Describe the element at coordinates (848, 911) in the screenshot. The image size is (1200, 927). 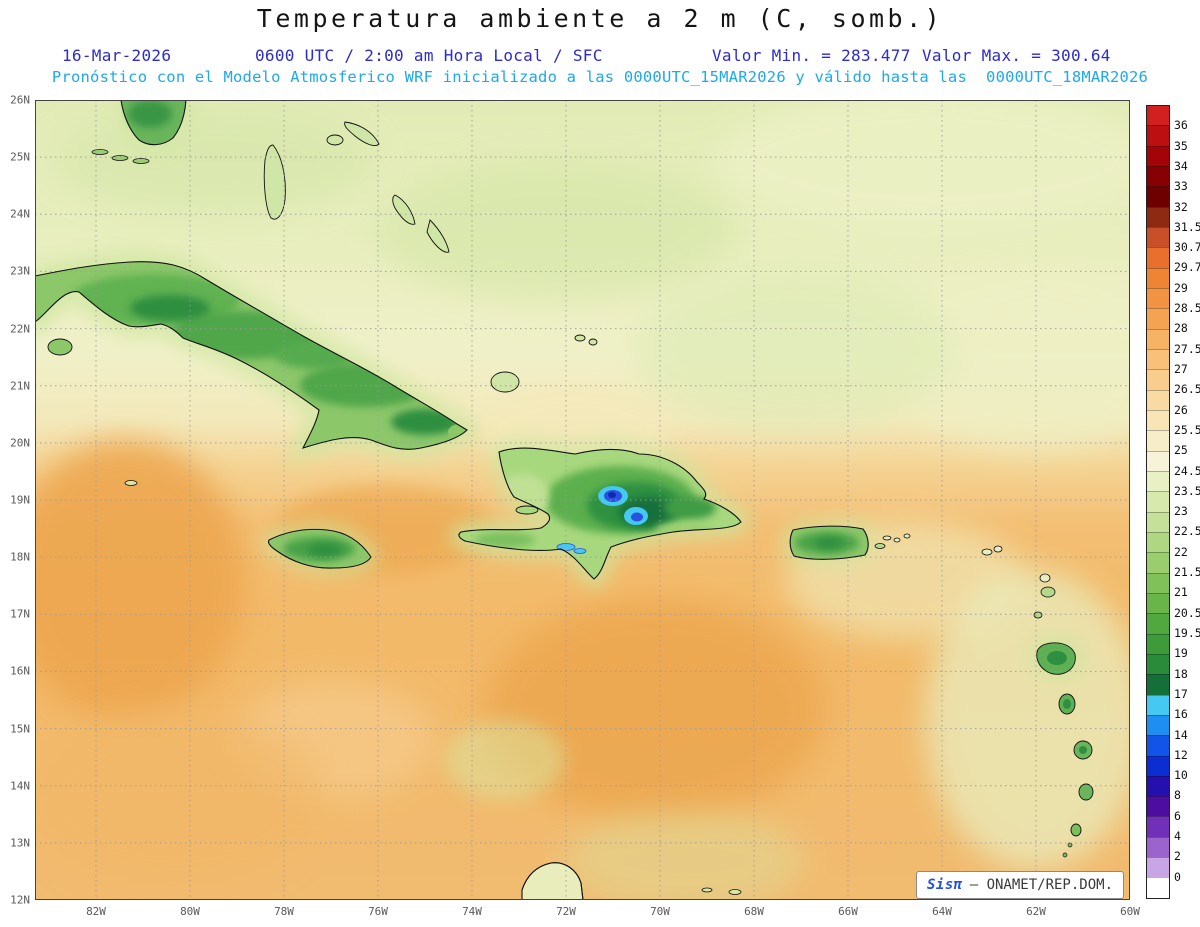
I see `lon-label: 66W` at that location.